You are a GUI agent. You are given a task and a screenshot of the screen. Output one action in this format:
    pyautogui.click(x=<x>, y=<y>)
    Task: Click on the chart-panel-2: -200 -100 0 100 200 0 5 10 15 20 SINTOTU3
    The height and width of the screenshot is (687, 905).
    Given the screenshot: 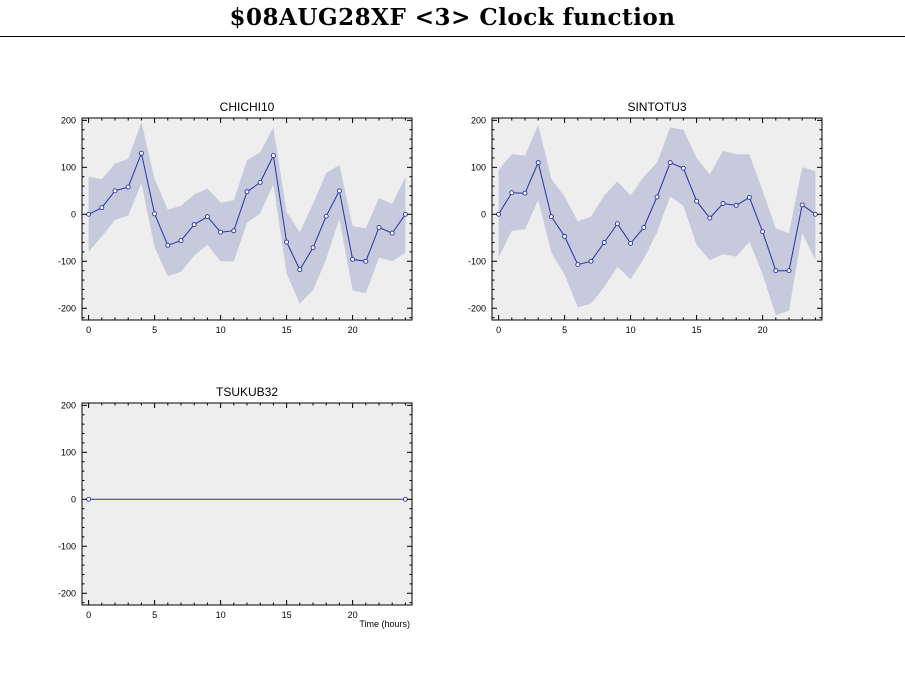 What is the action you would take?
    pyautogui.click(x=645, y=217)
    